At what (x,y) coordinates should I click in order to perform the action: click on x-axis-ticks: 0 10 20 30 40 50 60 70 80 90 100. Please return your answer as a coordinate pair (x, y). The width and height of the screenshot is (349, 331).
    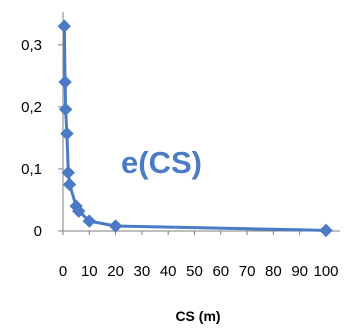
    Looking at the image, I should click on (199, 255).